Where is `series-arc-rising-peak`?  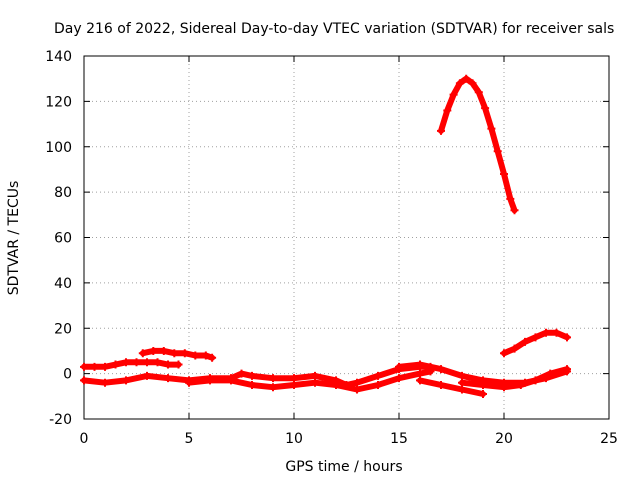
series-arc-rising-peak is located at coordinates (478, 144).